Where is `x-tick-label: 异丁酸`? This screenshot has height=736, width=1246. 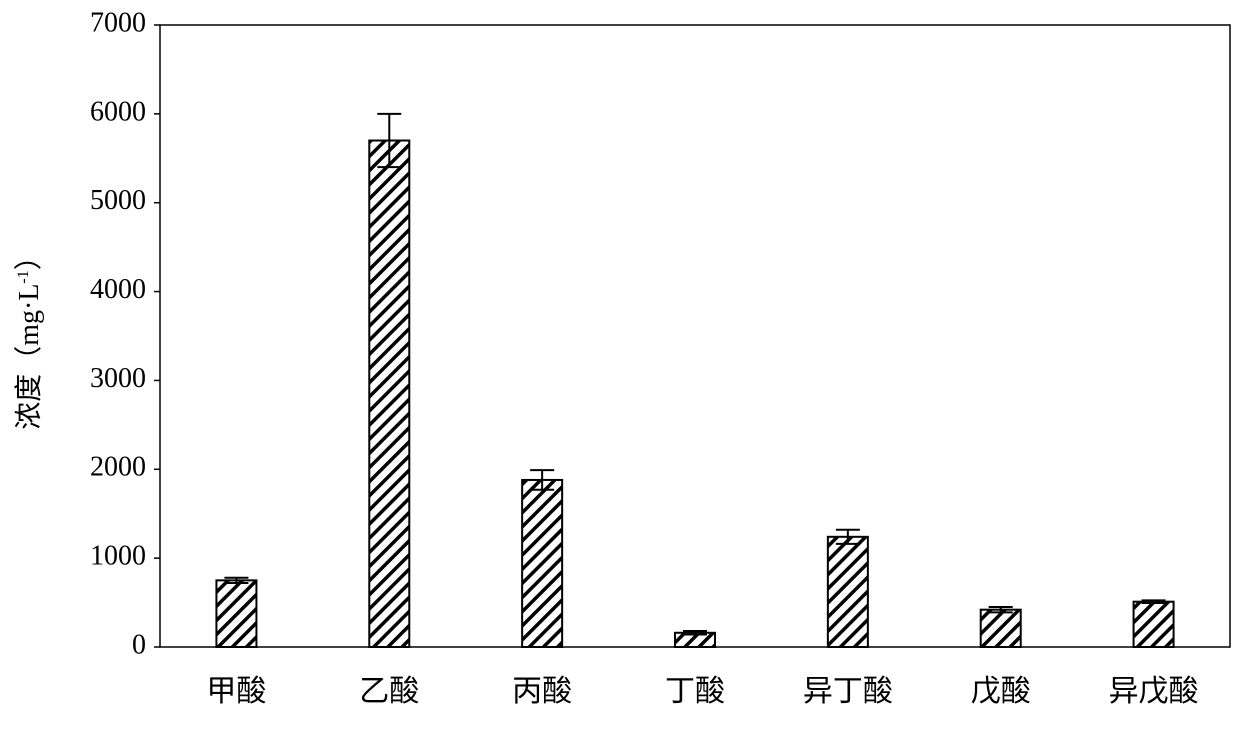
x-tick-label: 异丁酸 is located at coordinates (848, 691).